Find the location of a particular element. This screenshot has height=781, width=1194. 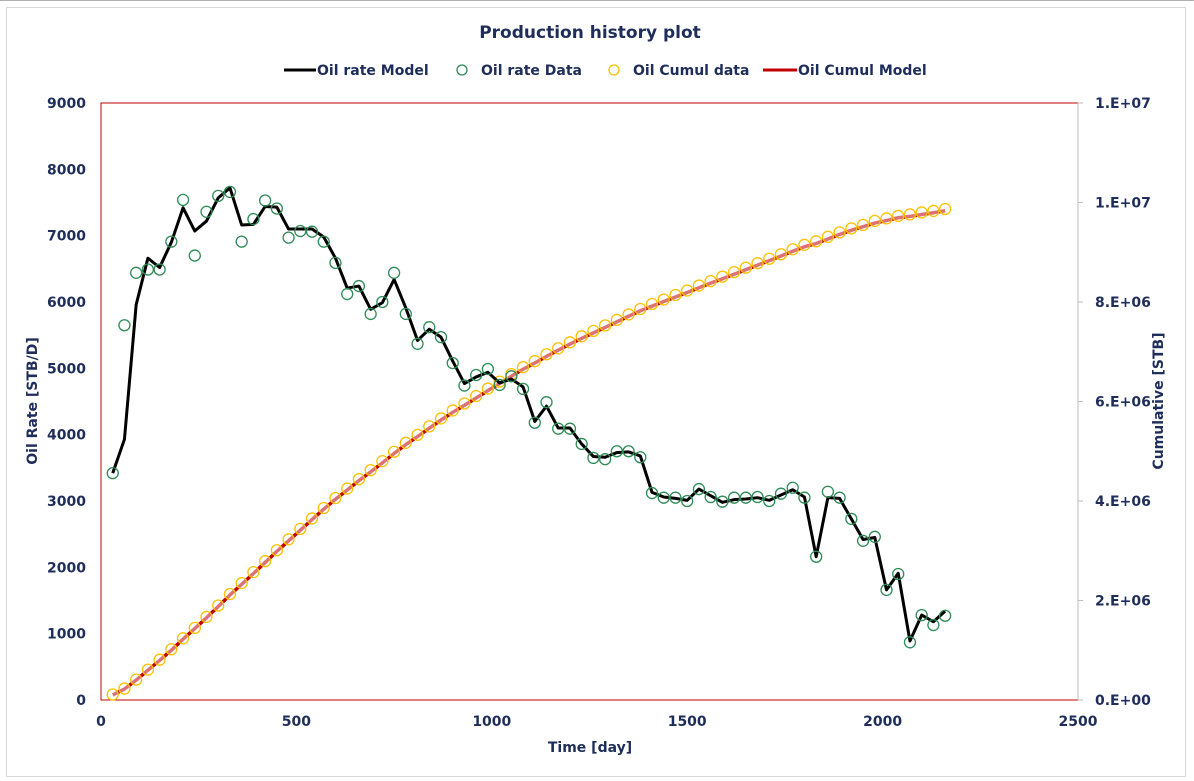

legend-label-oil-rate-data: Oil rate Data is located at coordinates (531, 71).